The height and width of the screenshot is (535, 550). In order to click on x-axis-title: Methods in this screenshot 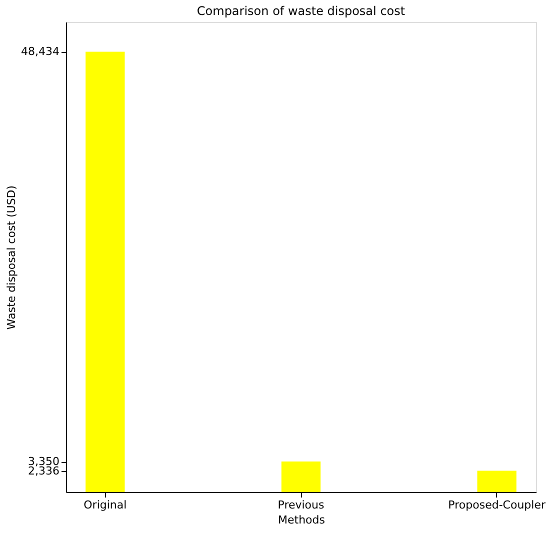, I will do `click(302, 520)`.